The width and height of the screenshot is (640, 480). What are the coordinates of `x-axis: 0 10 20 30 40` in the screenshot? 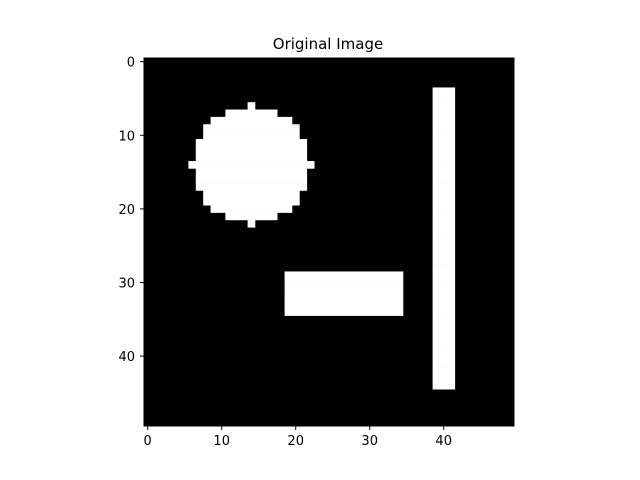 It's located at (298, 437).